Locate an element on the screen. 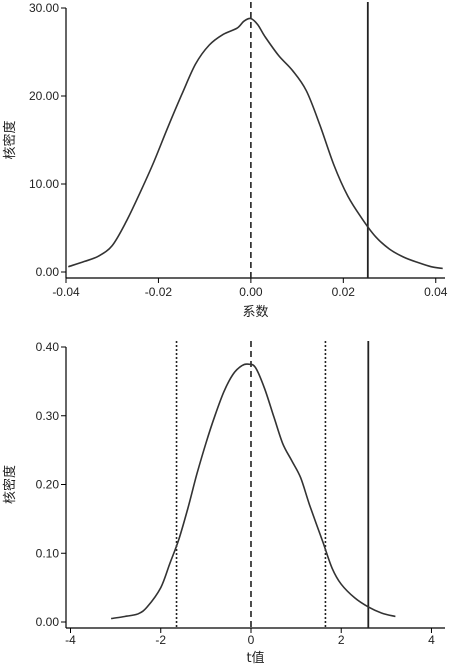 The image size is (450, 665). y-tick-label: 0.40 is located at coordinates (48, 347).